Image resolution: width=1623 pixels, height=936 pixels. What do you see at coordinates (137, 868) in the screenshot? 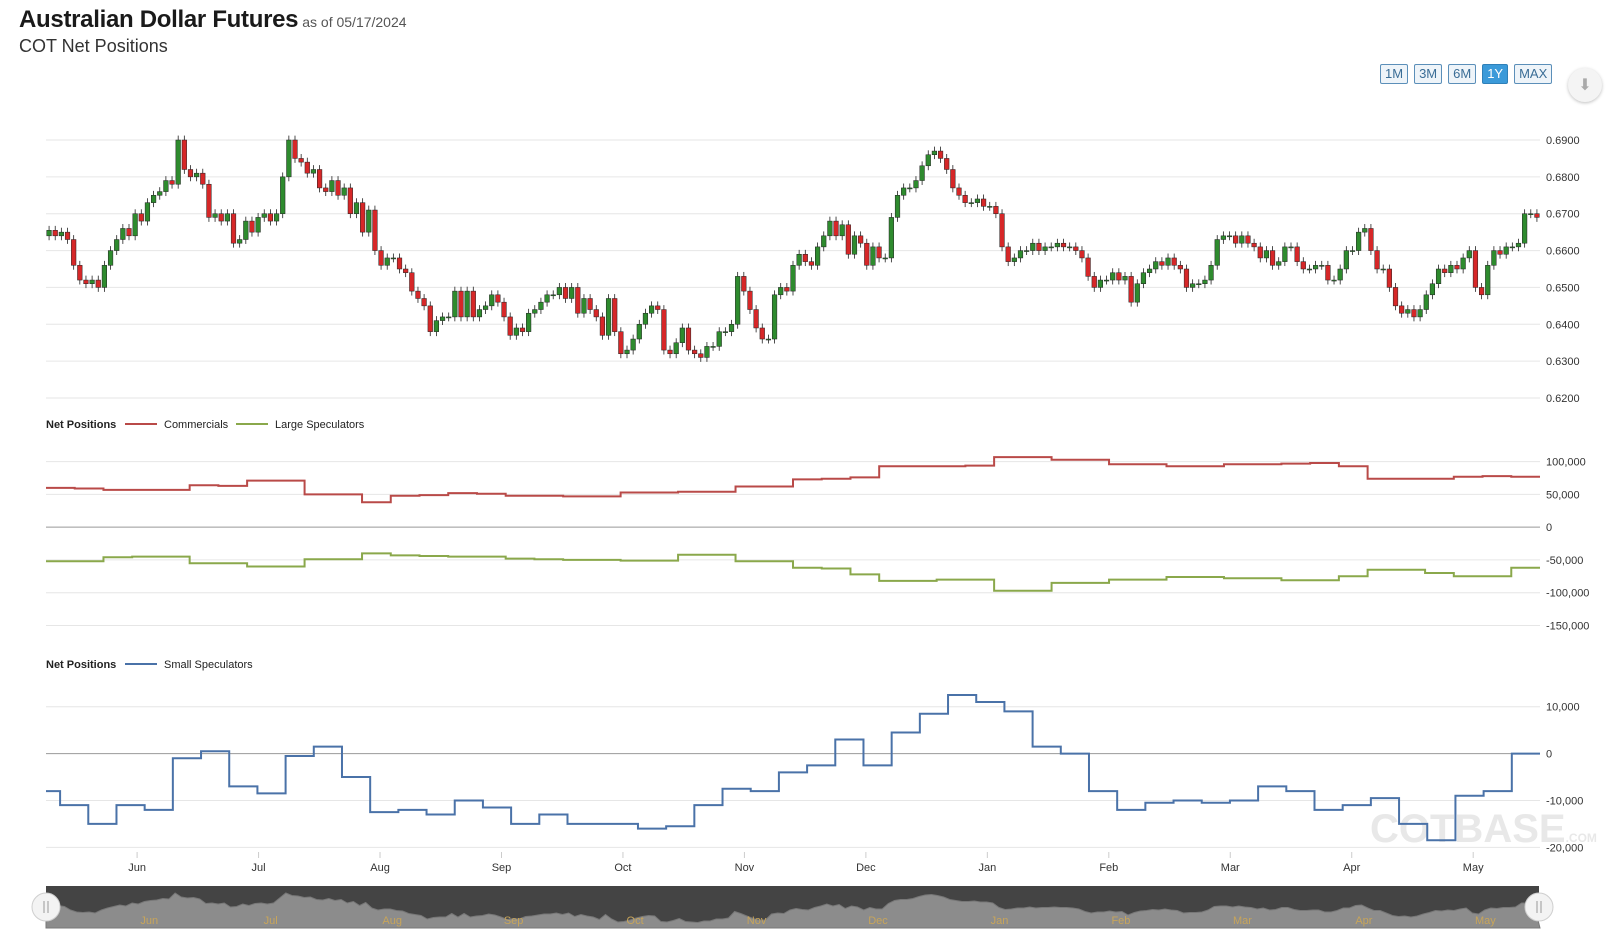
I see `x-tick-label: Jun` at bounding box center [137, 868].